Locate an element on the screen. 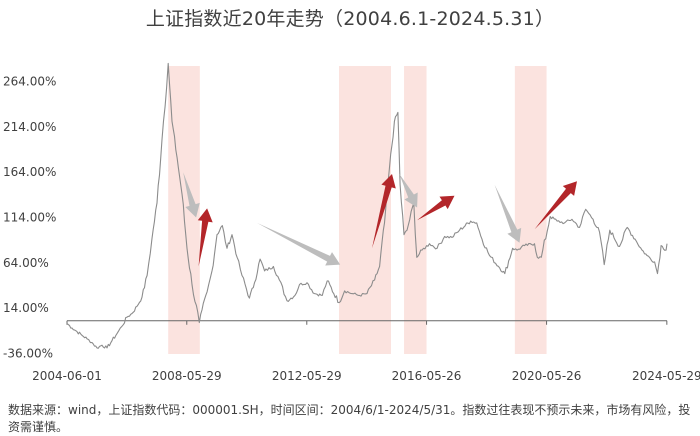  chart-title: 上证指数近20年走势（2004.6.1-2024.5.31） is located at coordinates (350, 19).